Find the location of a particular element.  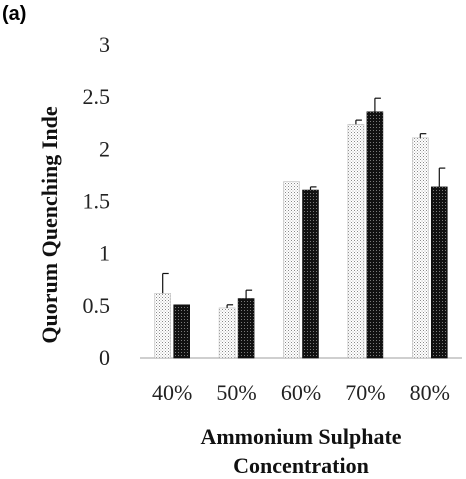

y-tick-labels: 0 0.5 1 1.5 2 2.5 3 is located at coordinates (97, 201).